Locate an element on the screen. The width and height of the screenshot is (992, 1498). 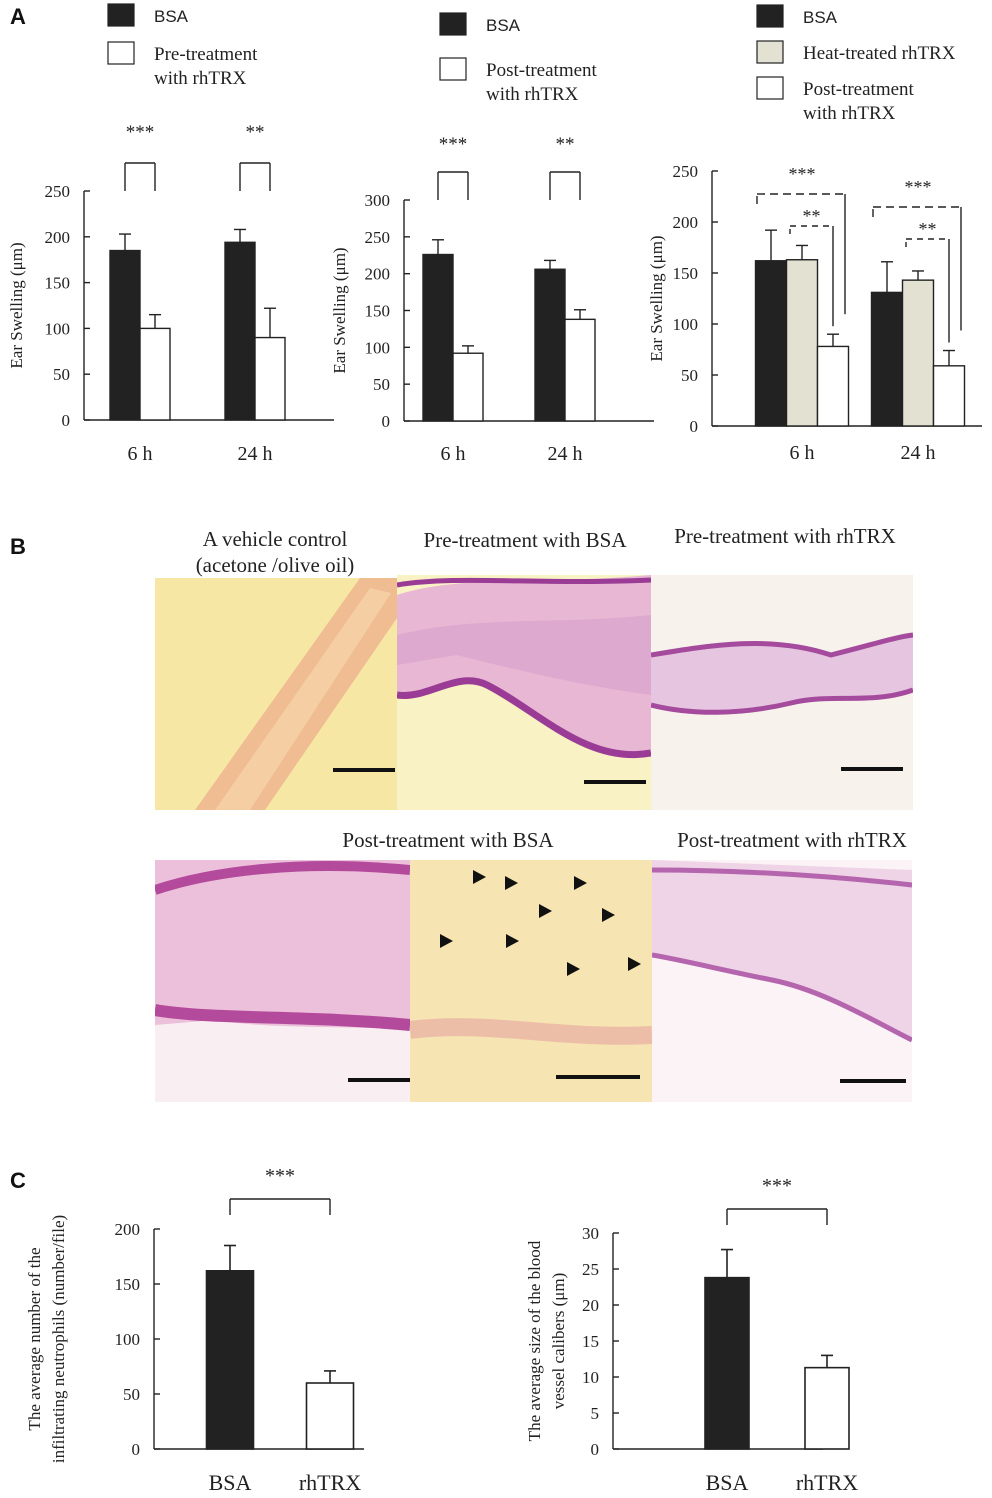
caption-pre-rhtrx: Pre-treatment with rhTRX is located at coordinates (785, 536).